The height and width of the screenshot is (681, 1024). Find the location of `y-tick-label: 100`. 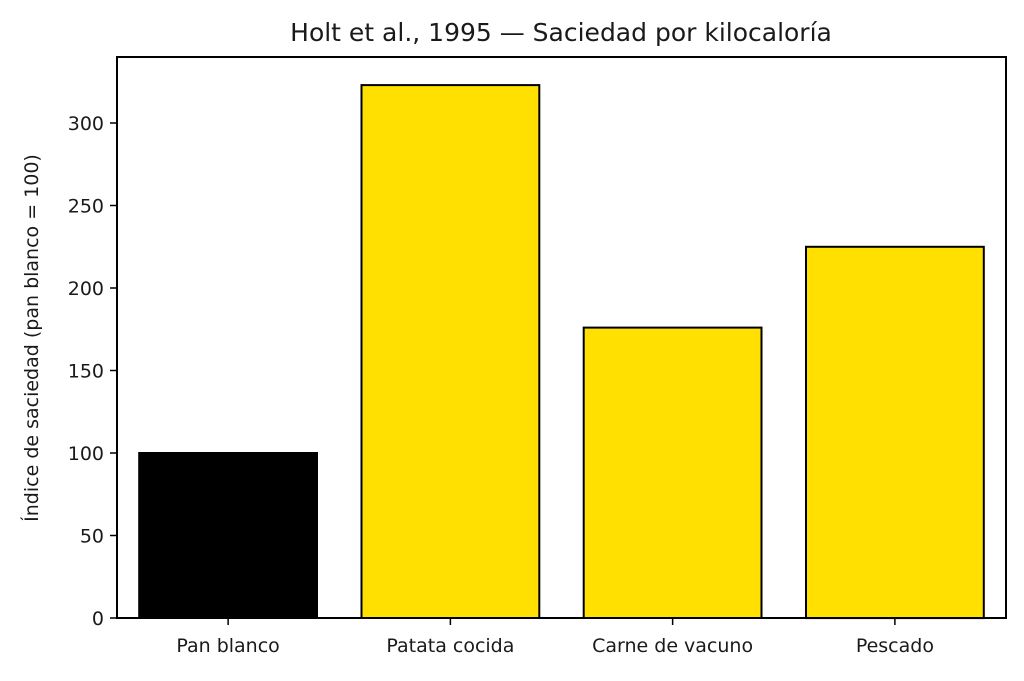

y-tick-label: 100 is located at coordinates (86, 454).